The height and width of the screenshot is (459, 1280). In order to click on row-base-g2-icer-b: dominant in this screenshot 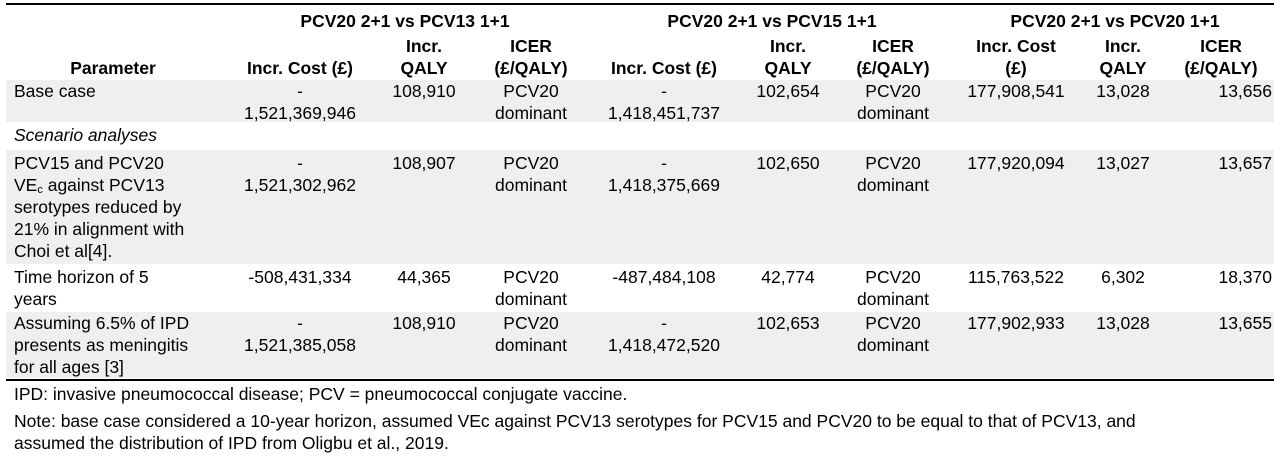, I will do `click(893, 113)`.